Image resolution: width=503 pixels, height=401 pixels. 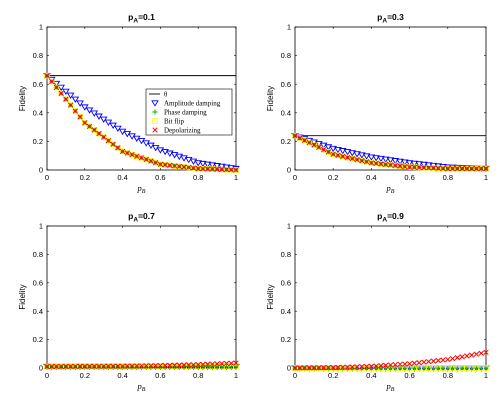 What do you see at coordinates (236, 375) in the screenshot?
I see `x-tick-label: 1` at bounding box center [236, 375].